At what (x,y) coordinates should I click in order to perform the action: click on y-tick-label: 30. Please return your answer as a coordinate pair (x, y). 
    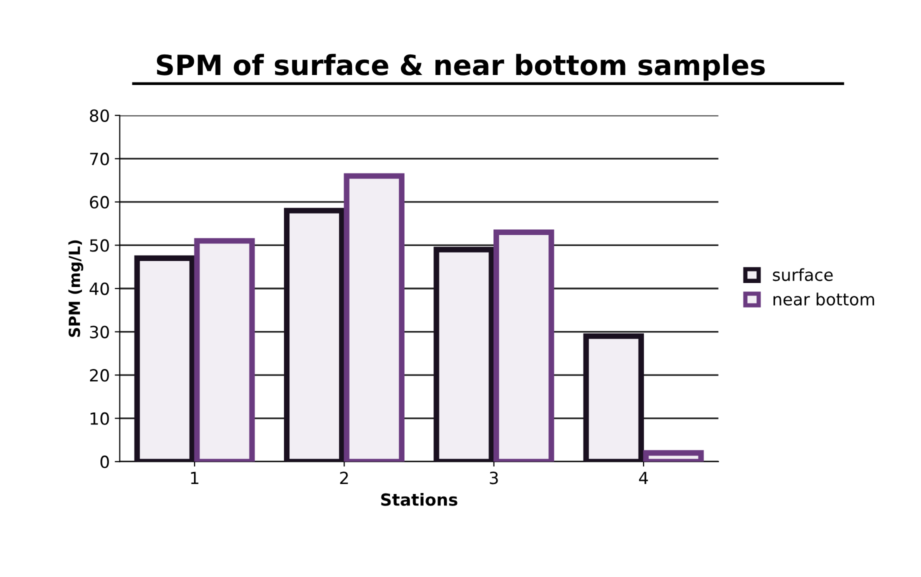
    Looking at the image, I should click on (99, 332).